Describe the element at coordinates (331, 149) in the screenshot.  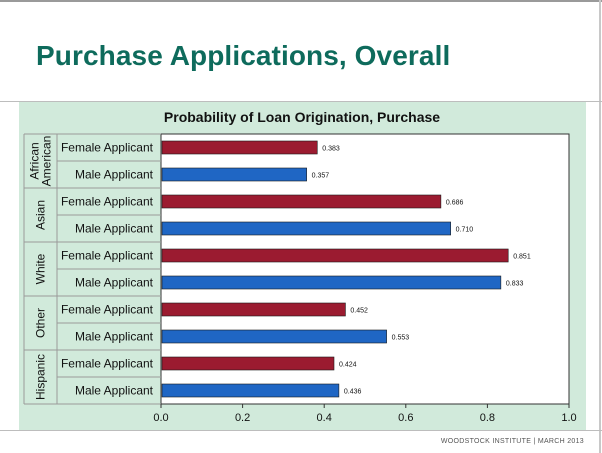
I see `data-label: 0.383` at that location.